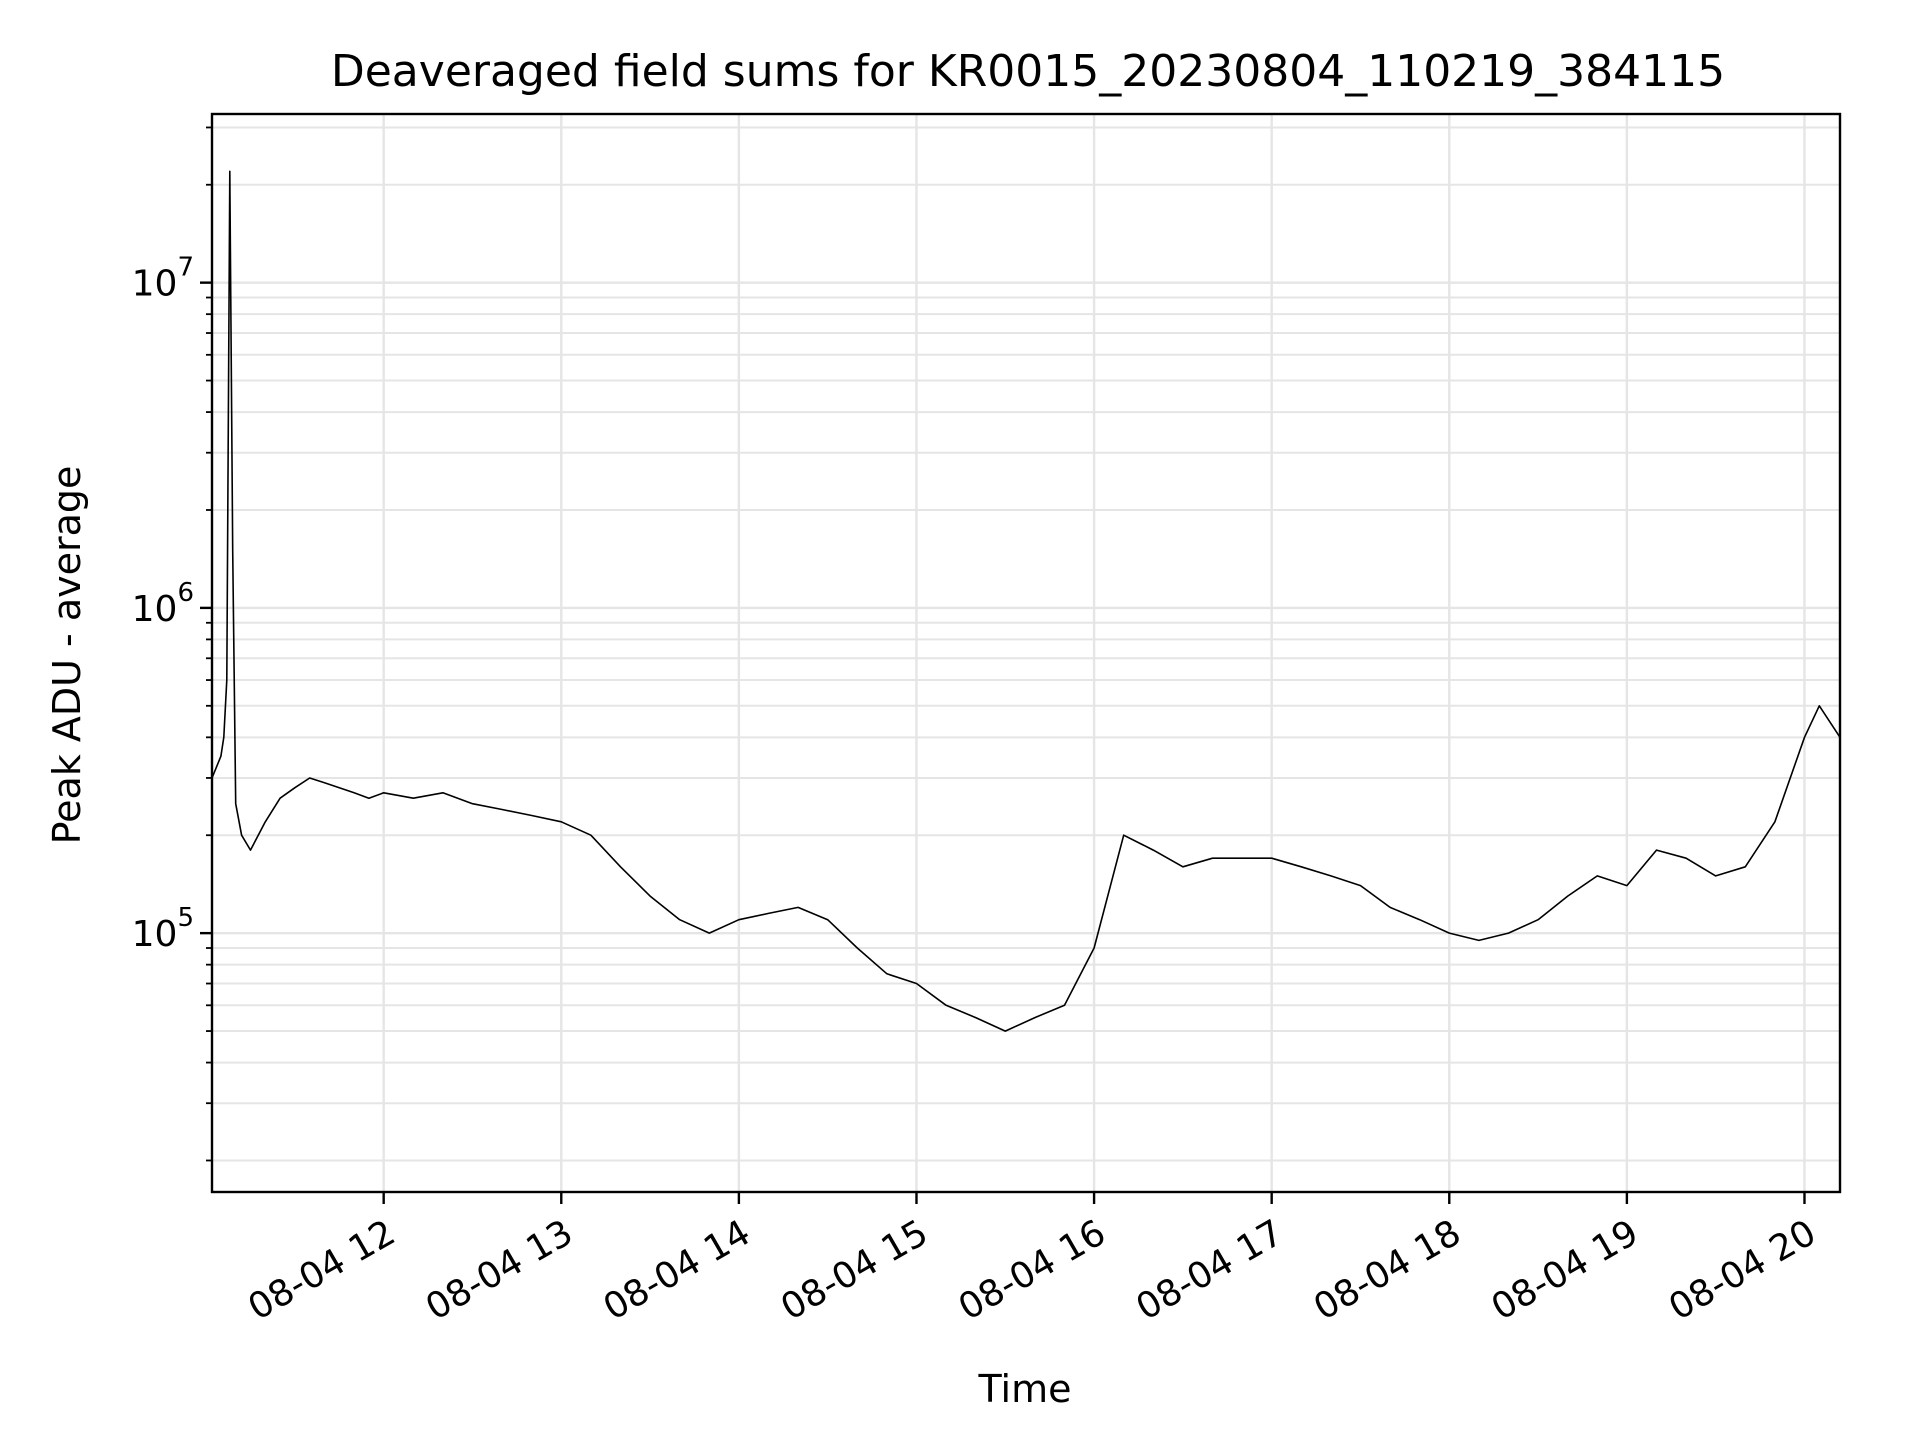 The width and height of the screenshot is (1920, 1445). I want to click on y-axis-ticks: 10⁵ 10⁶ 10⁷, so click(172, 604).